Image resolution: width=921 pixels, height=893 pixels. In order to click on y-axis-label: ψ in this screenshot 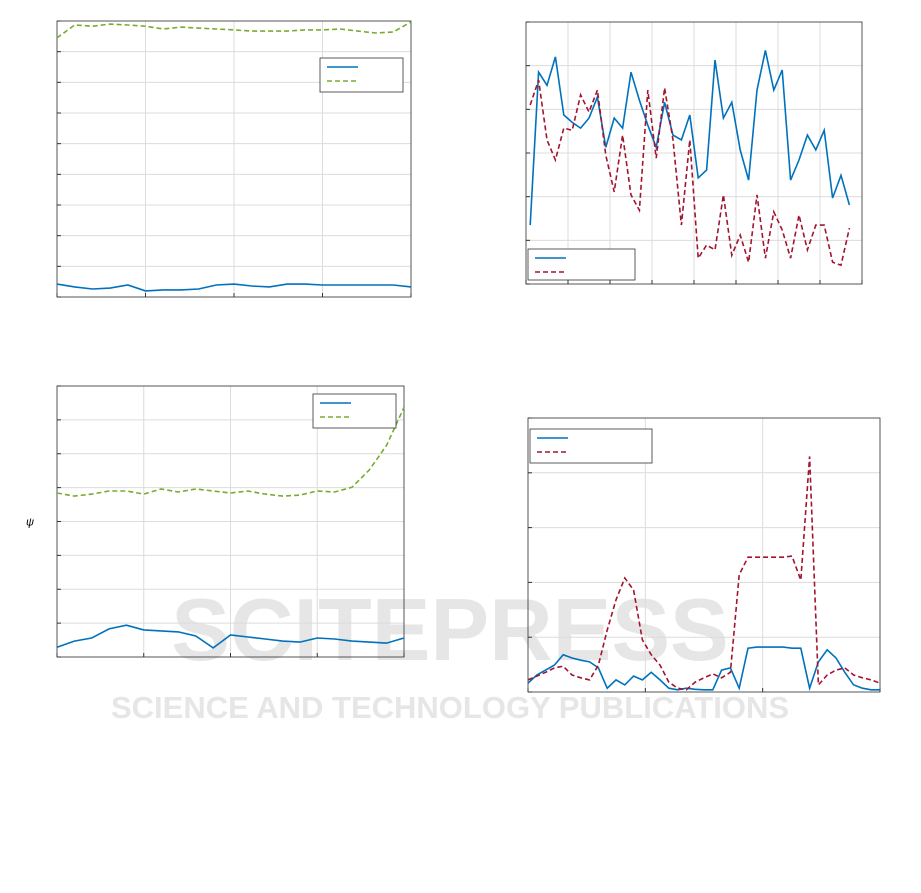, I will do `click(30, 523)`.